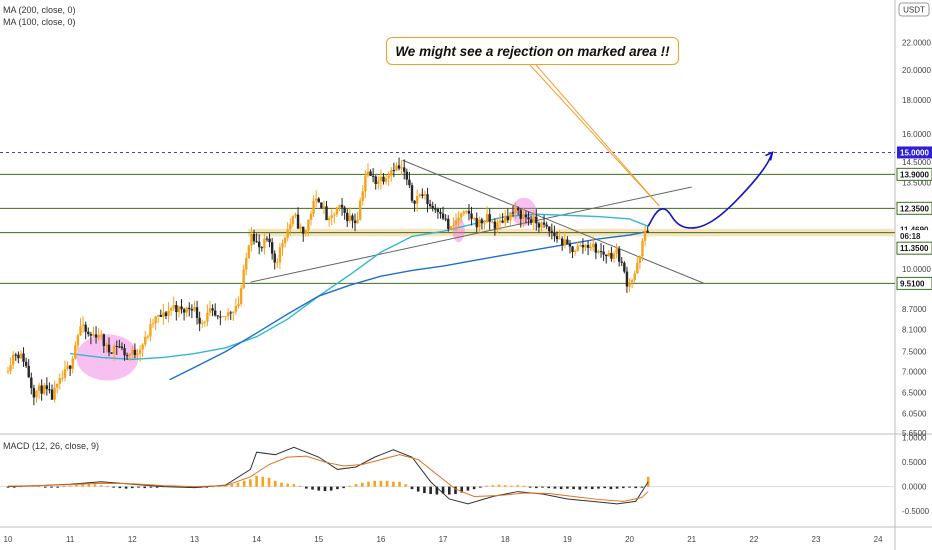 This screenshot has height=550, width=932. What do you see at coordinates (914, 309) in the screenshot?
I see `price-tick-label: 8.7000` at bounding box center [914, 309].